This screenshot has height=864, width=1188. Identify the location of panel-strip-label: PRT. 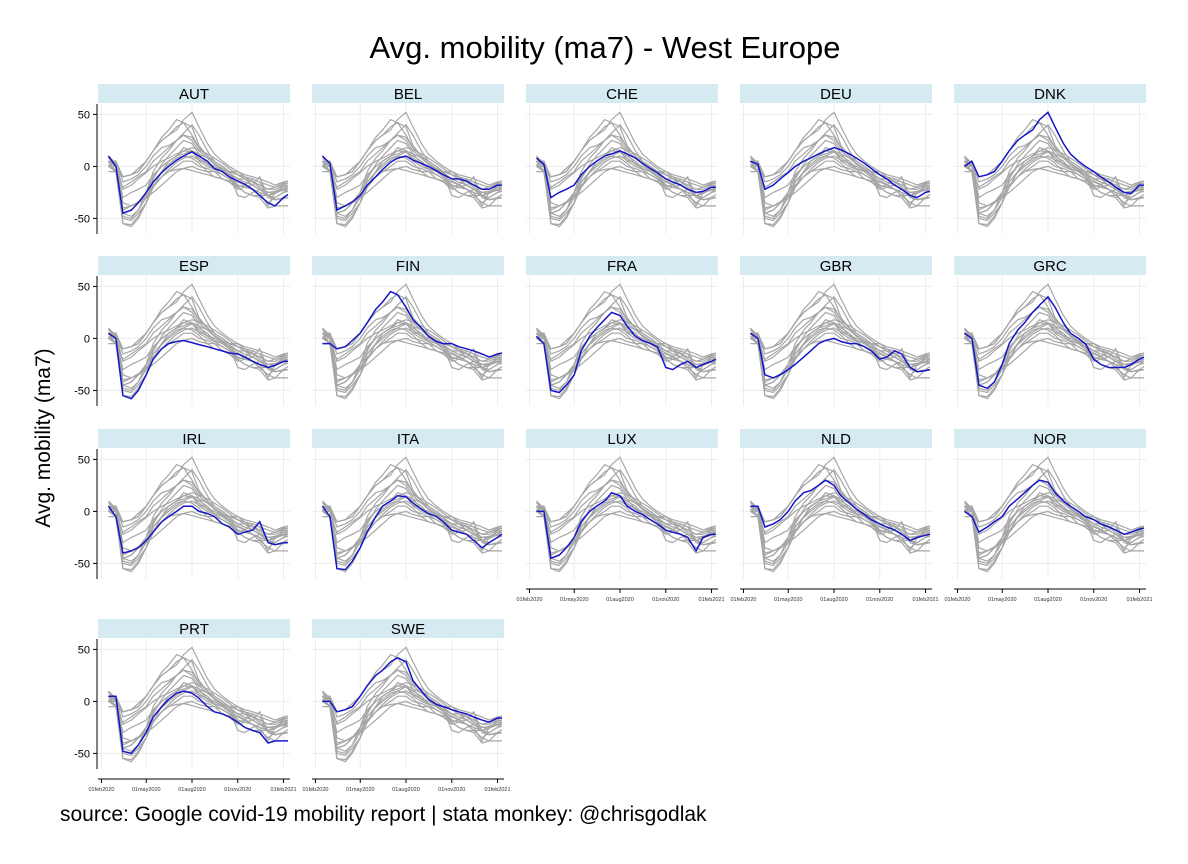
(194, 629).